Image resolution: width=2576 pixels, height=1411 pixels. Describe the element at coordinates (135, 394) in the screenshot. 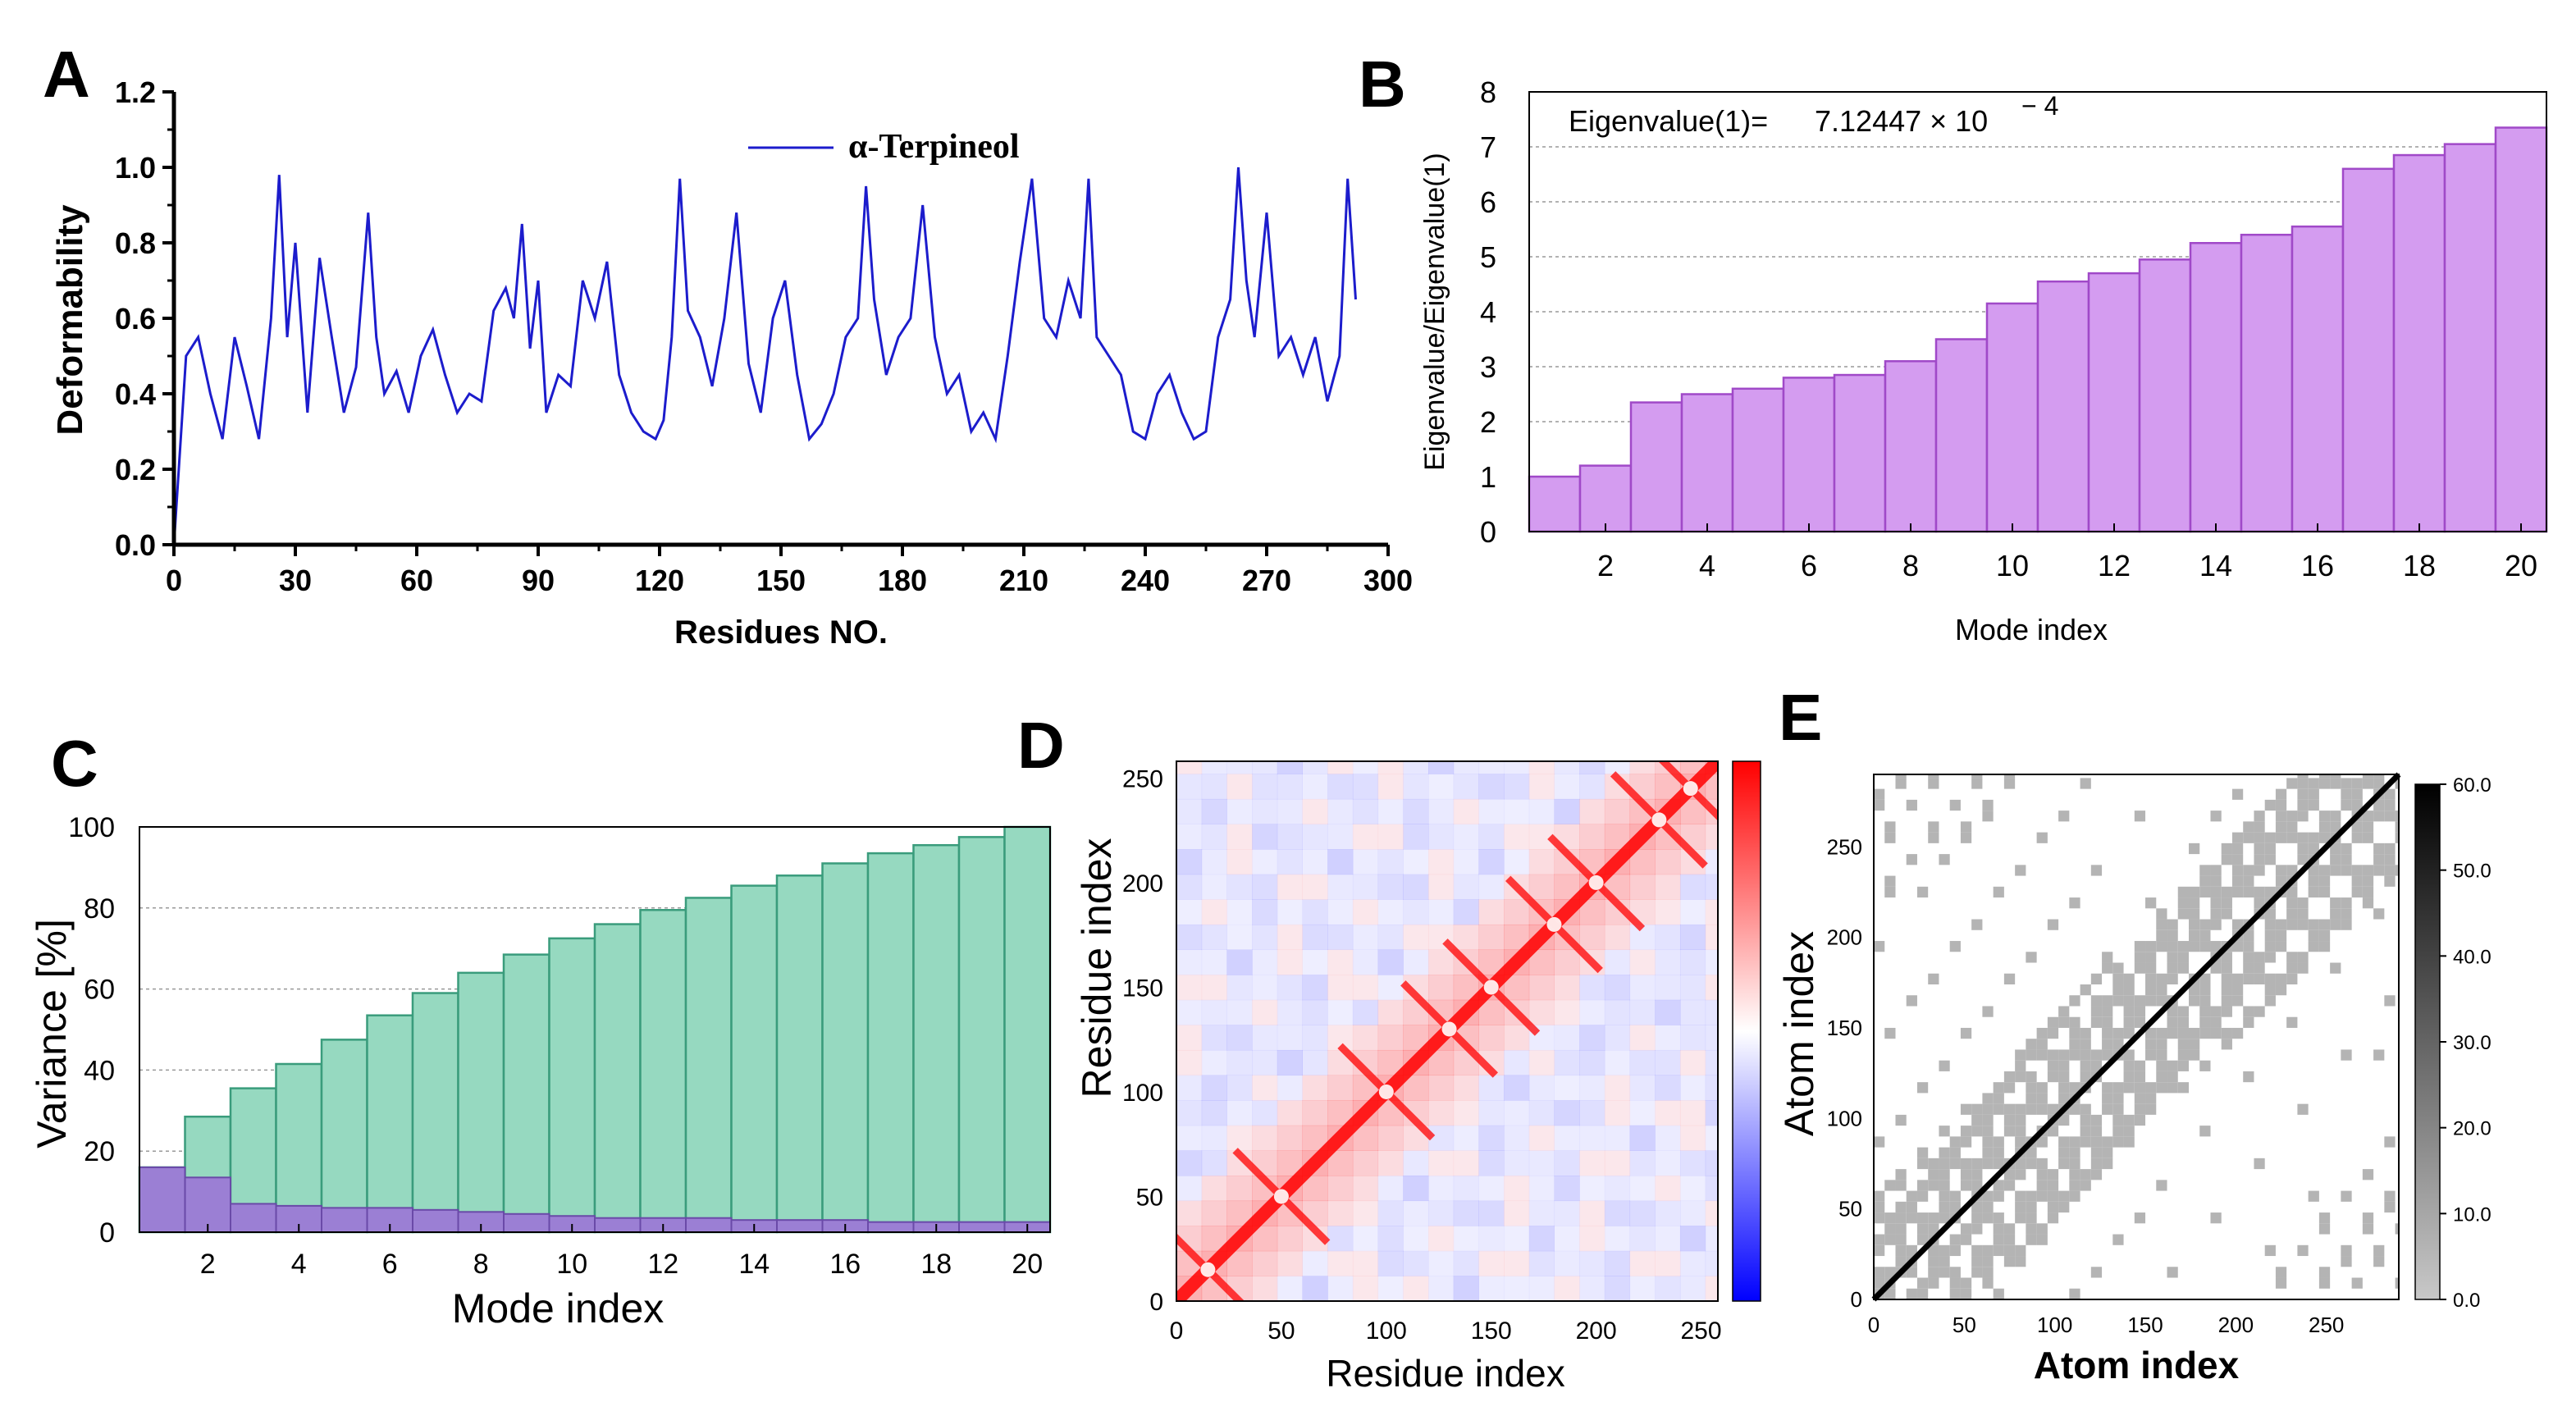

I see `a-y-tick-label: 0.4` at that location.